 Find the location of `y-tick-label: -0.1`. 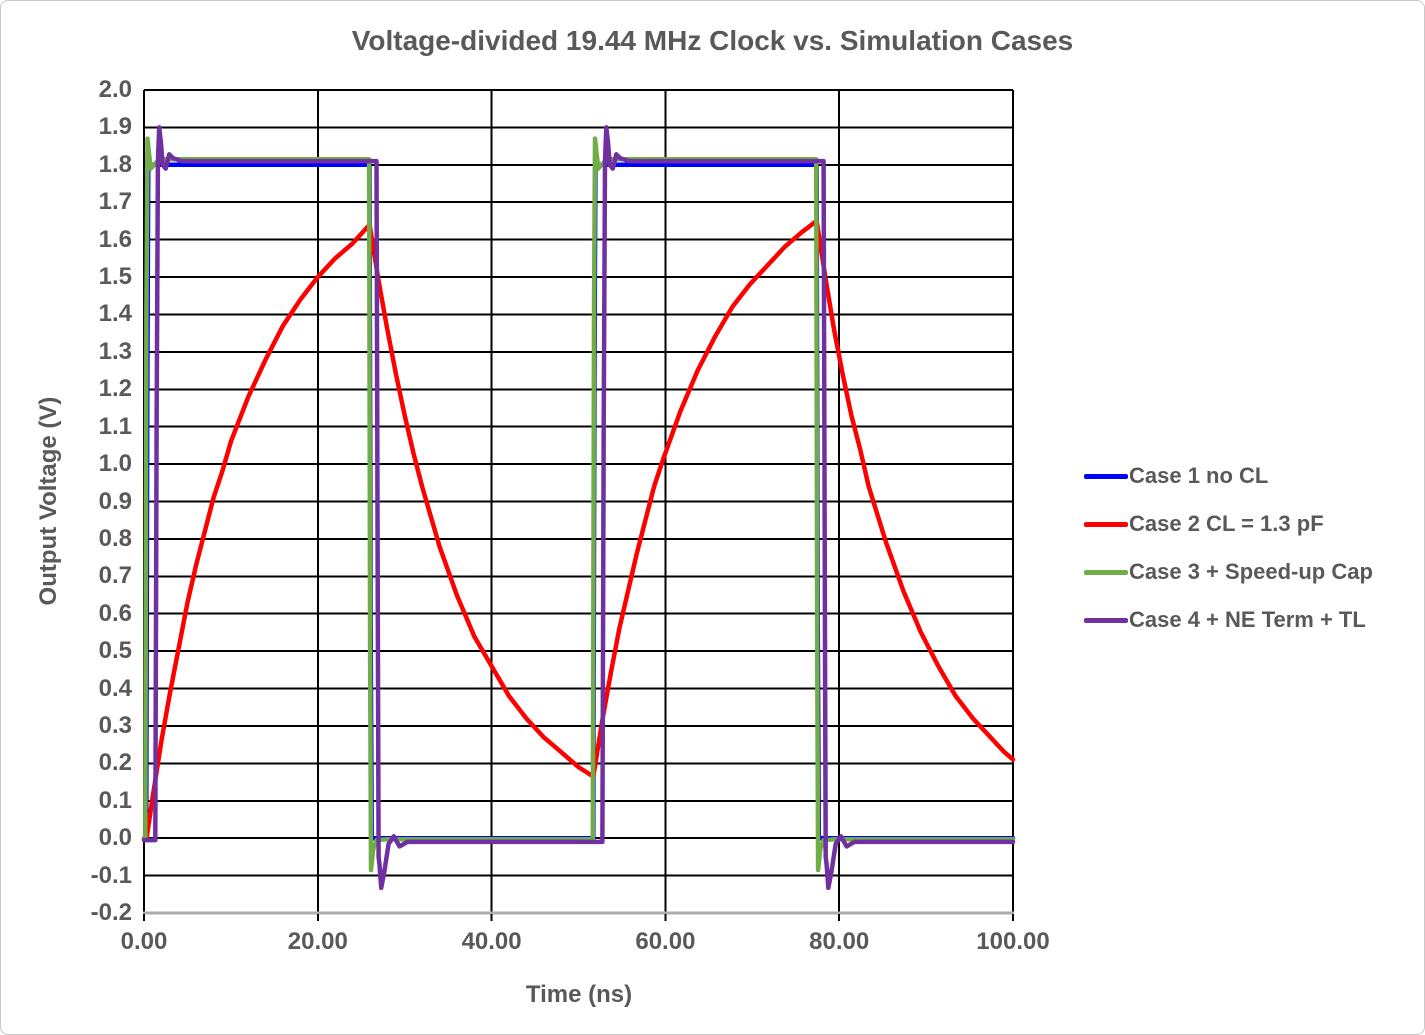

y-tick-label: -0.1 is located at coordinates (111, 875).